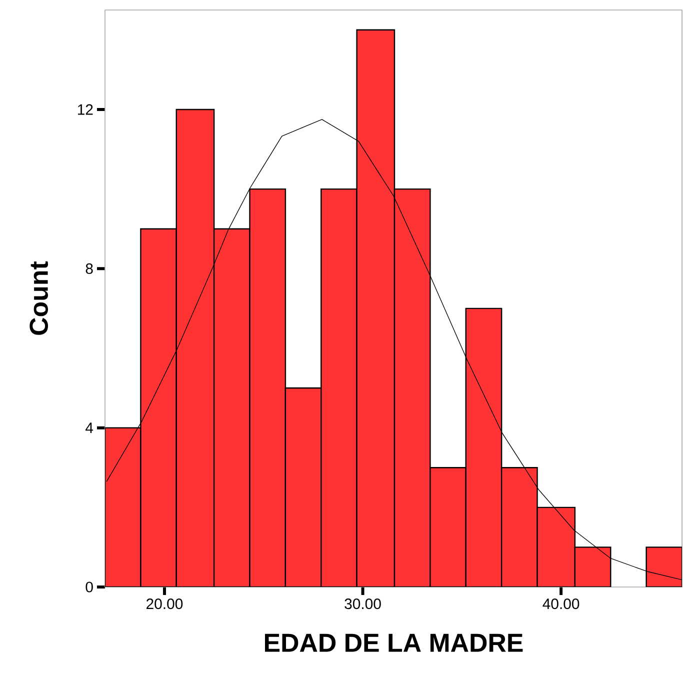  Describe the element at coordinates (90, 427) in the screenshot. I see `y-tick-label: 4` at that location.